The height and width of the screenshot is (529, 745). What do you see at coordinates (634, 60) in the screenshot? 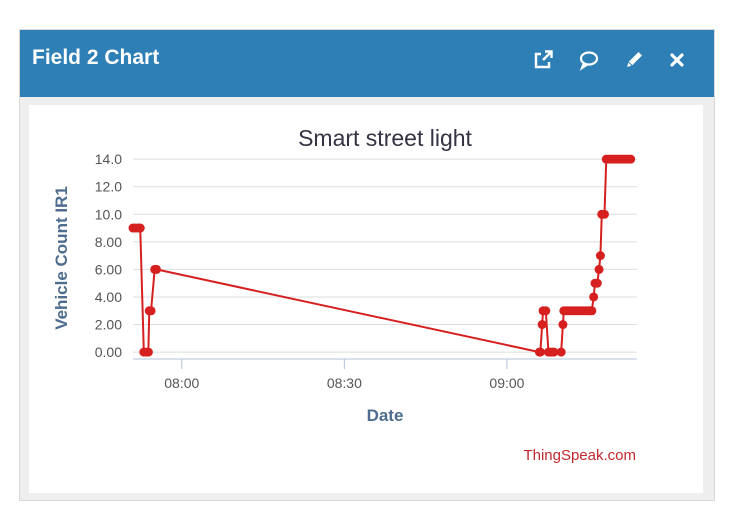
I see `pencil-icon` at bounding box center [634, 60].